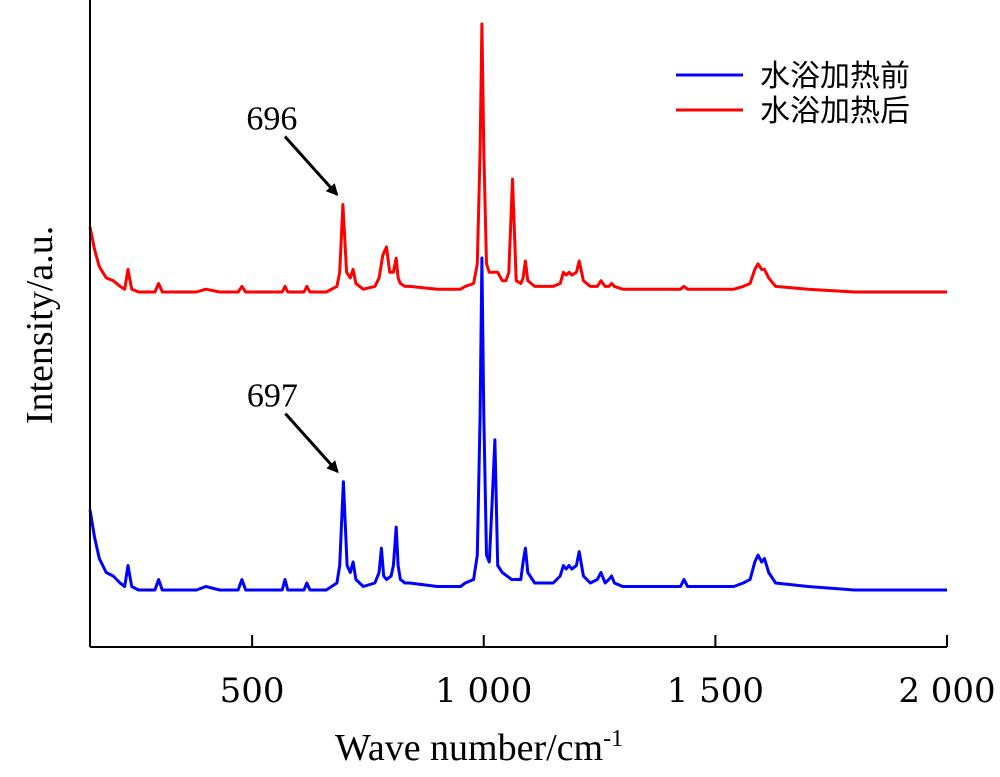 This screenshot has width=1000, height=777. Describe the element at coordinates (835, 111) in the screenshot. I see `legend-label-after: 水浴加热后` at that location.